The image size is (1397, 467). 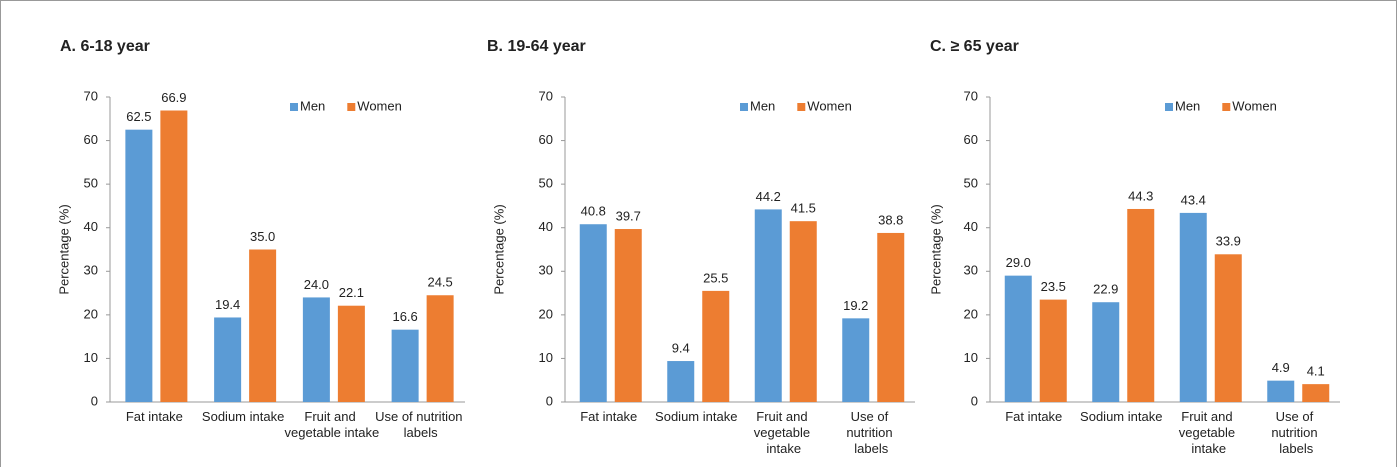 I want to click on chart-title: A. 6-18 year, so click(x=105, y=46).